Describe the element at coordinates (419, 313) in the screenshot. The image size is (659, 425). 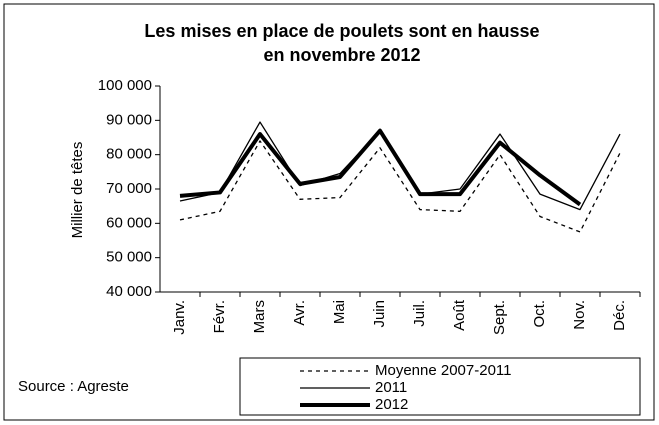
I see `x-tick-label: Juil.` at that location.